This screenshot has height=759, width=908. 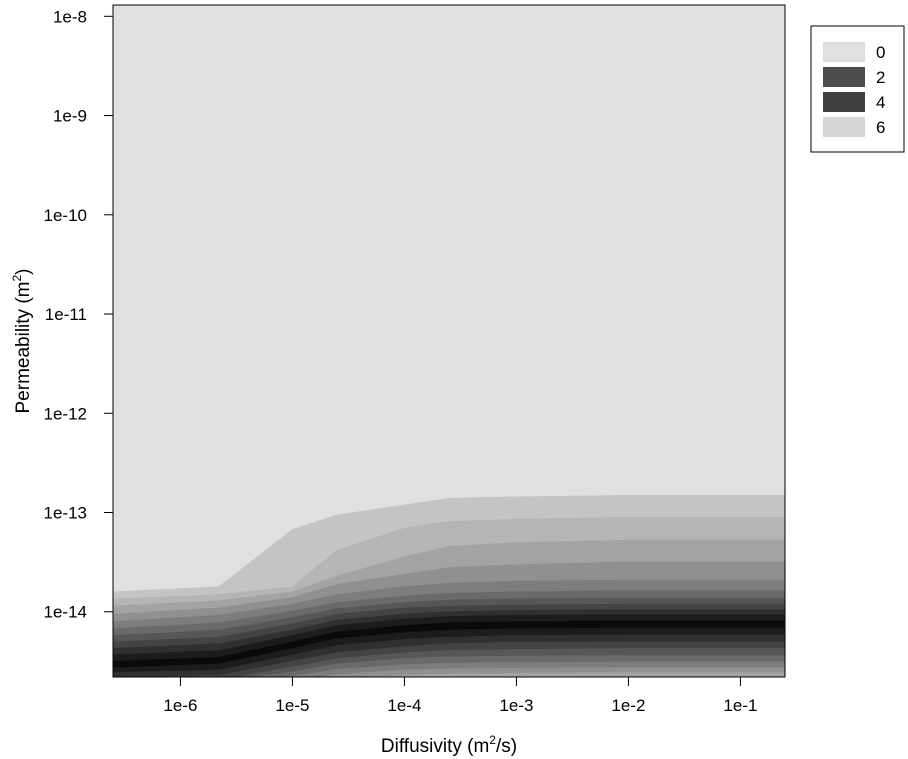 What do you see at coordinates (22, 341) in the screenshot?
I see `y-axis-title: Permeability (m2)` at bounding box center [22, 341].